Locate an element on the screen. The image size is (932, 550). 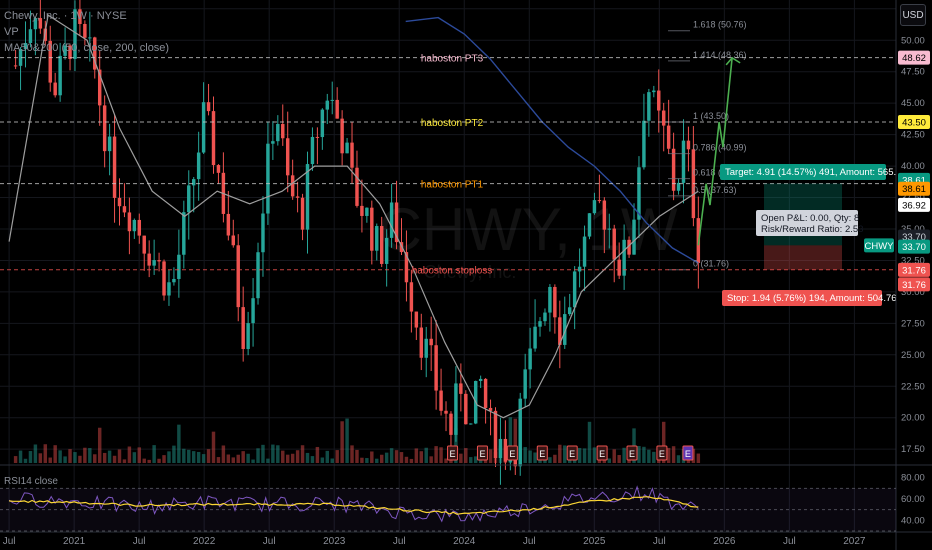
price-tick-label: 32.50 is located at coordinates (913, 260).